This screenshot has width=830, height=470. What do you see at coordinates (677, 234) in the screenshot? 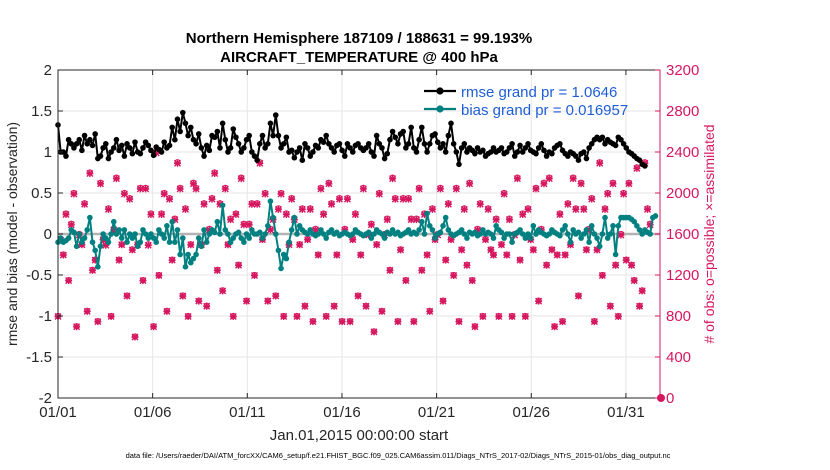
I see `right-axis-ticks: 0 400 800 1200 1600 2000 2400 2800 3200` at bounding box center [677, 234].